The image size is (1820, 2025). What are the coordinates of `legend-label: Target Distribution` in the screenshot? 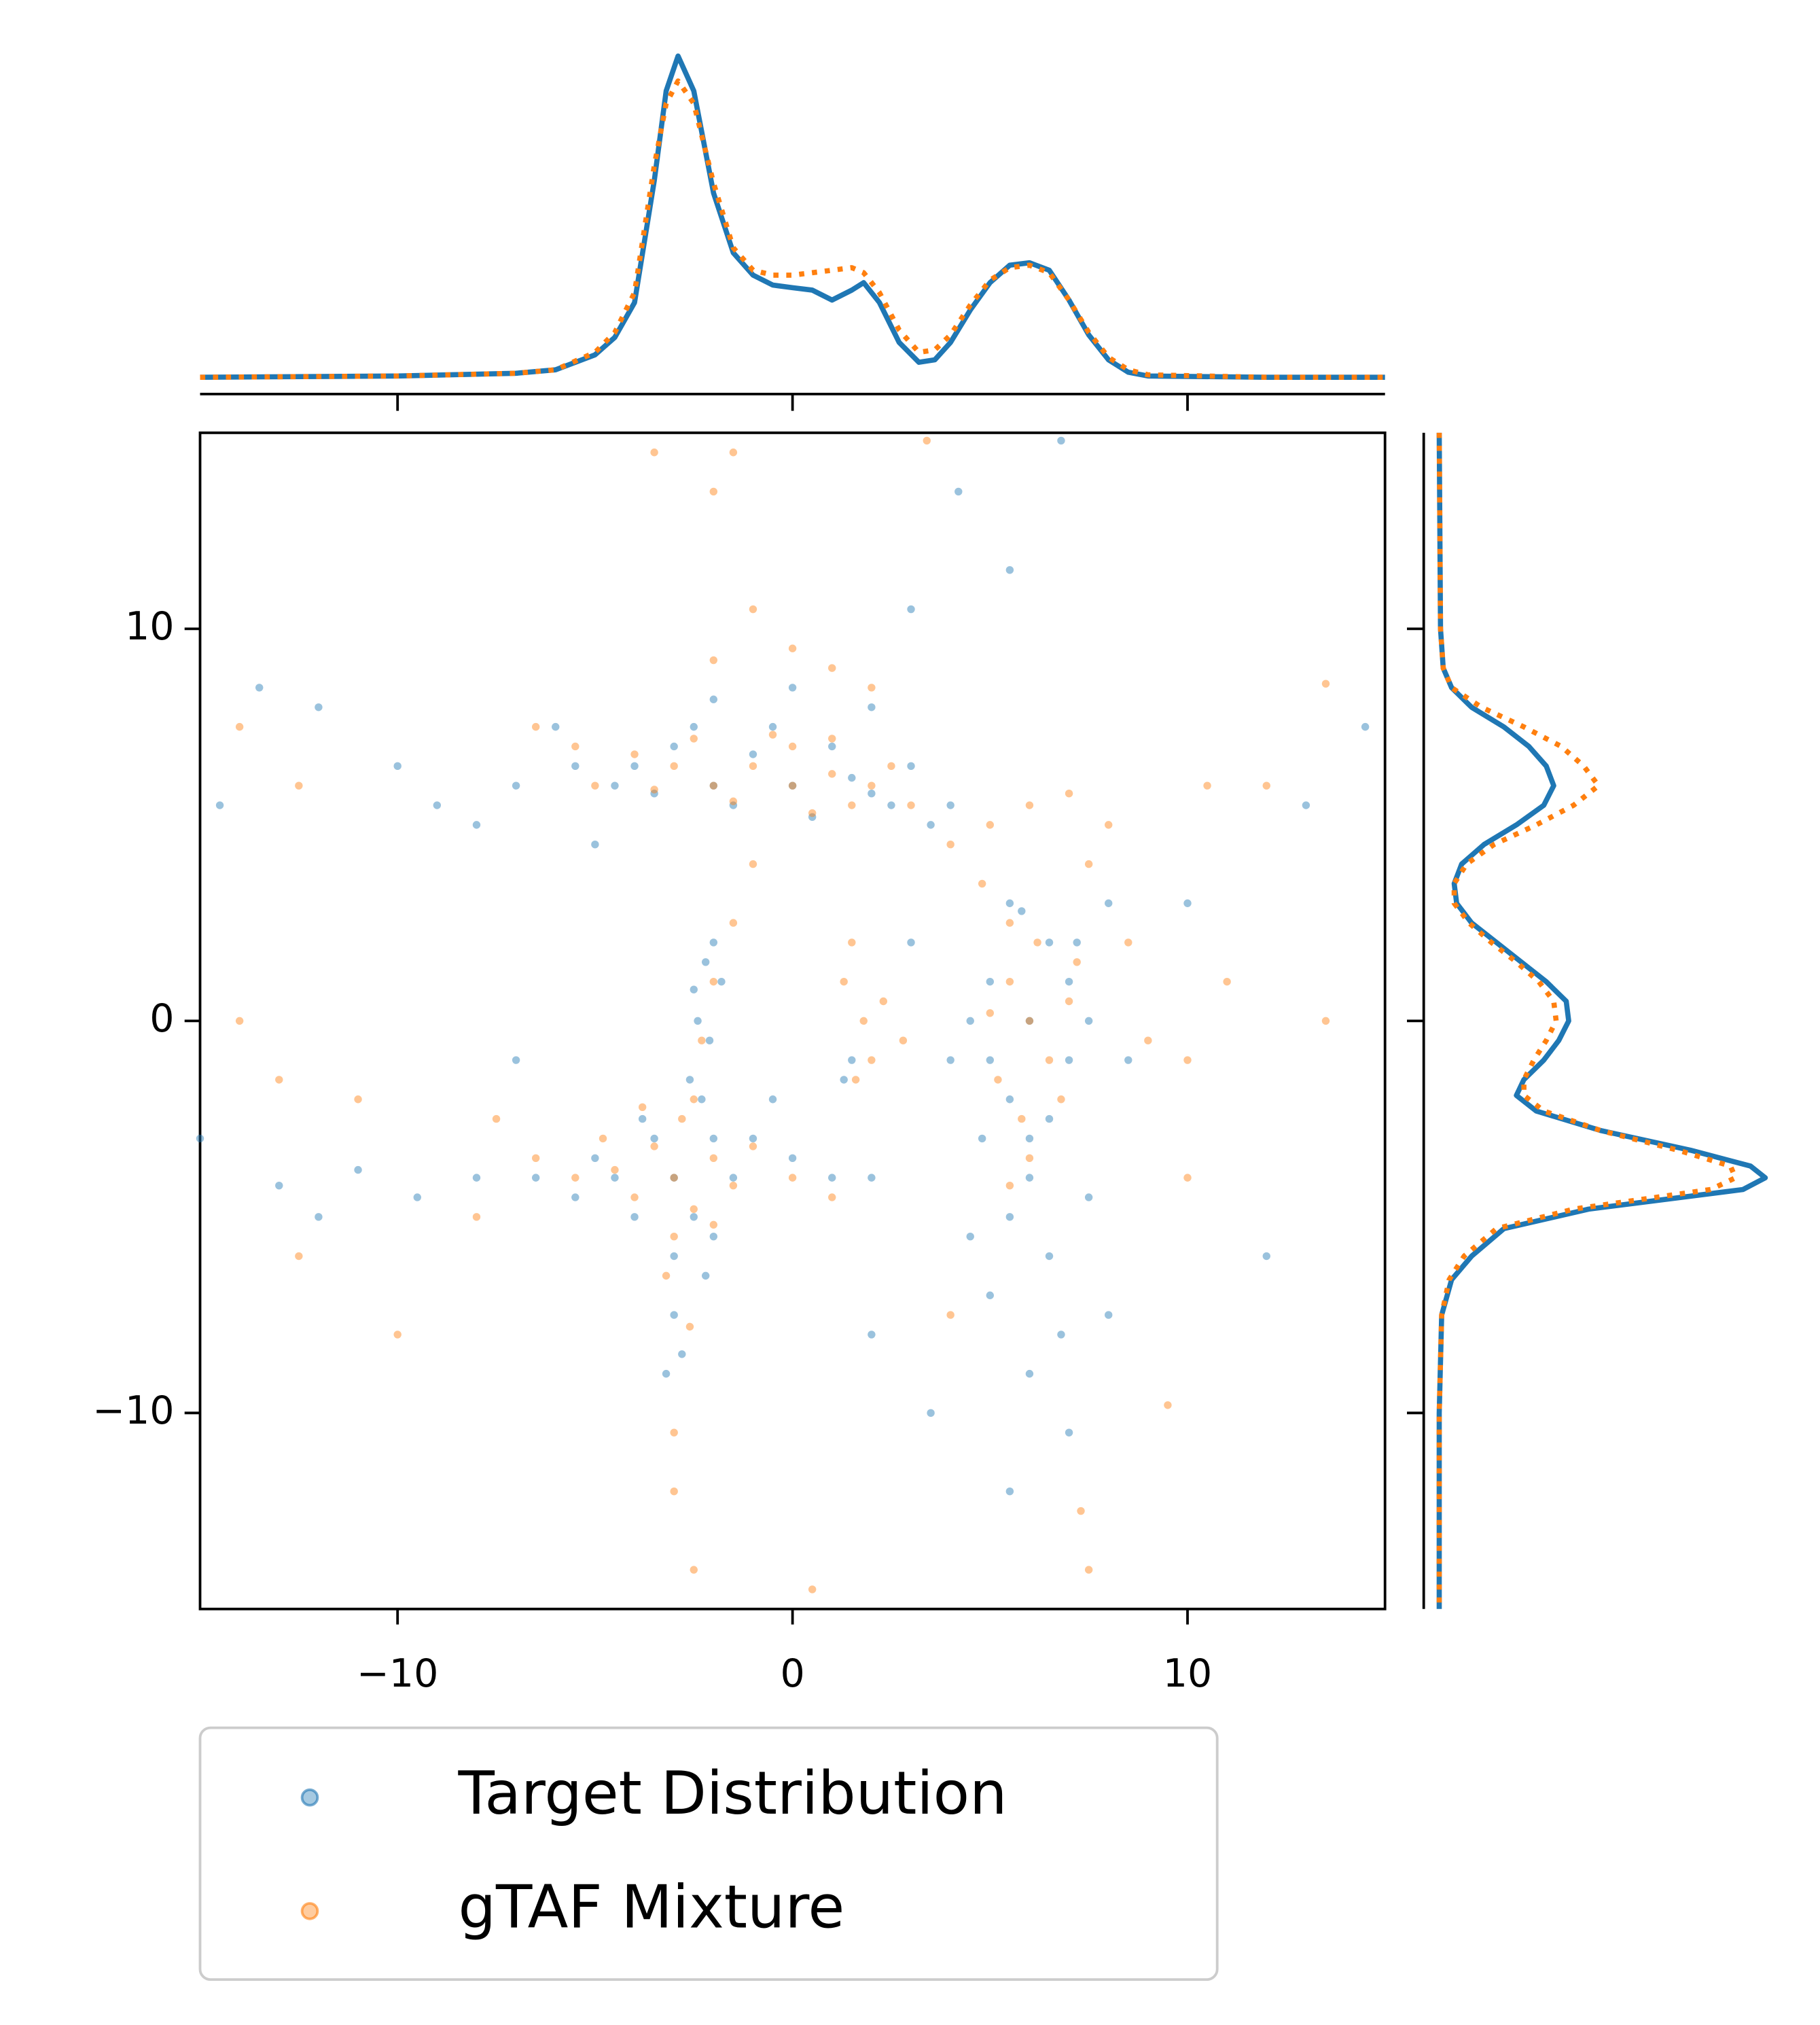 It's located at (733, 1794).